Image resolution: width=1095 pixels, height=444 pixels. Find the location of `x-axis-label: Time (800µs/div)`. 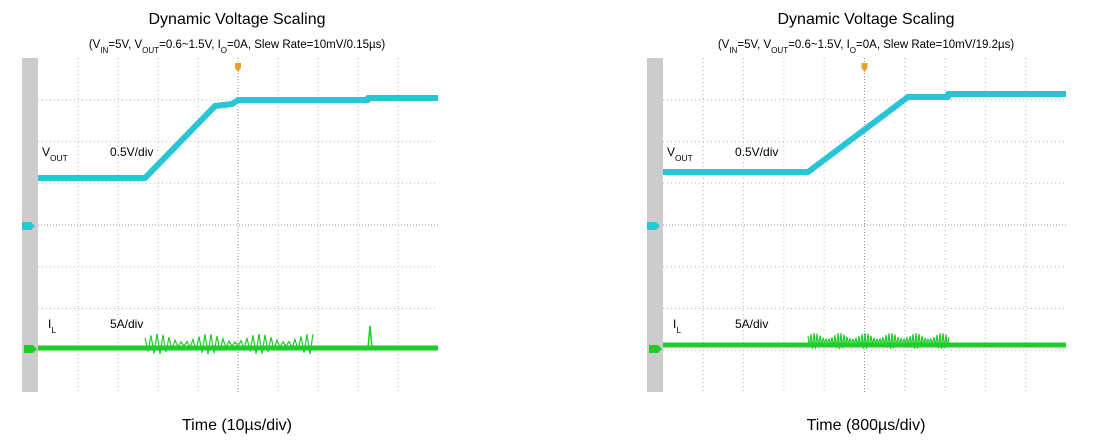

x-axis-label: Time (800µs/div) is located at coordinates (866, 425).